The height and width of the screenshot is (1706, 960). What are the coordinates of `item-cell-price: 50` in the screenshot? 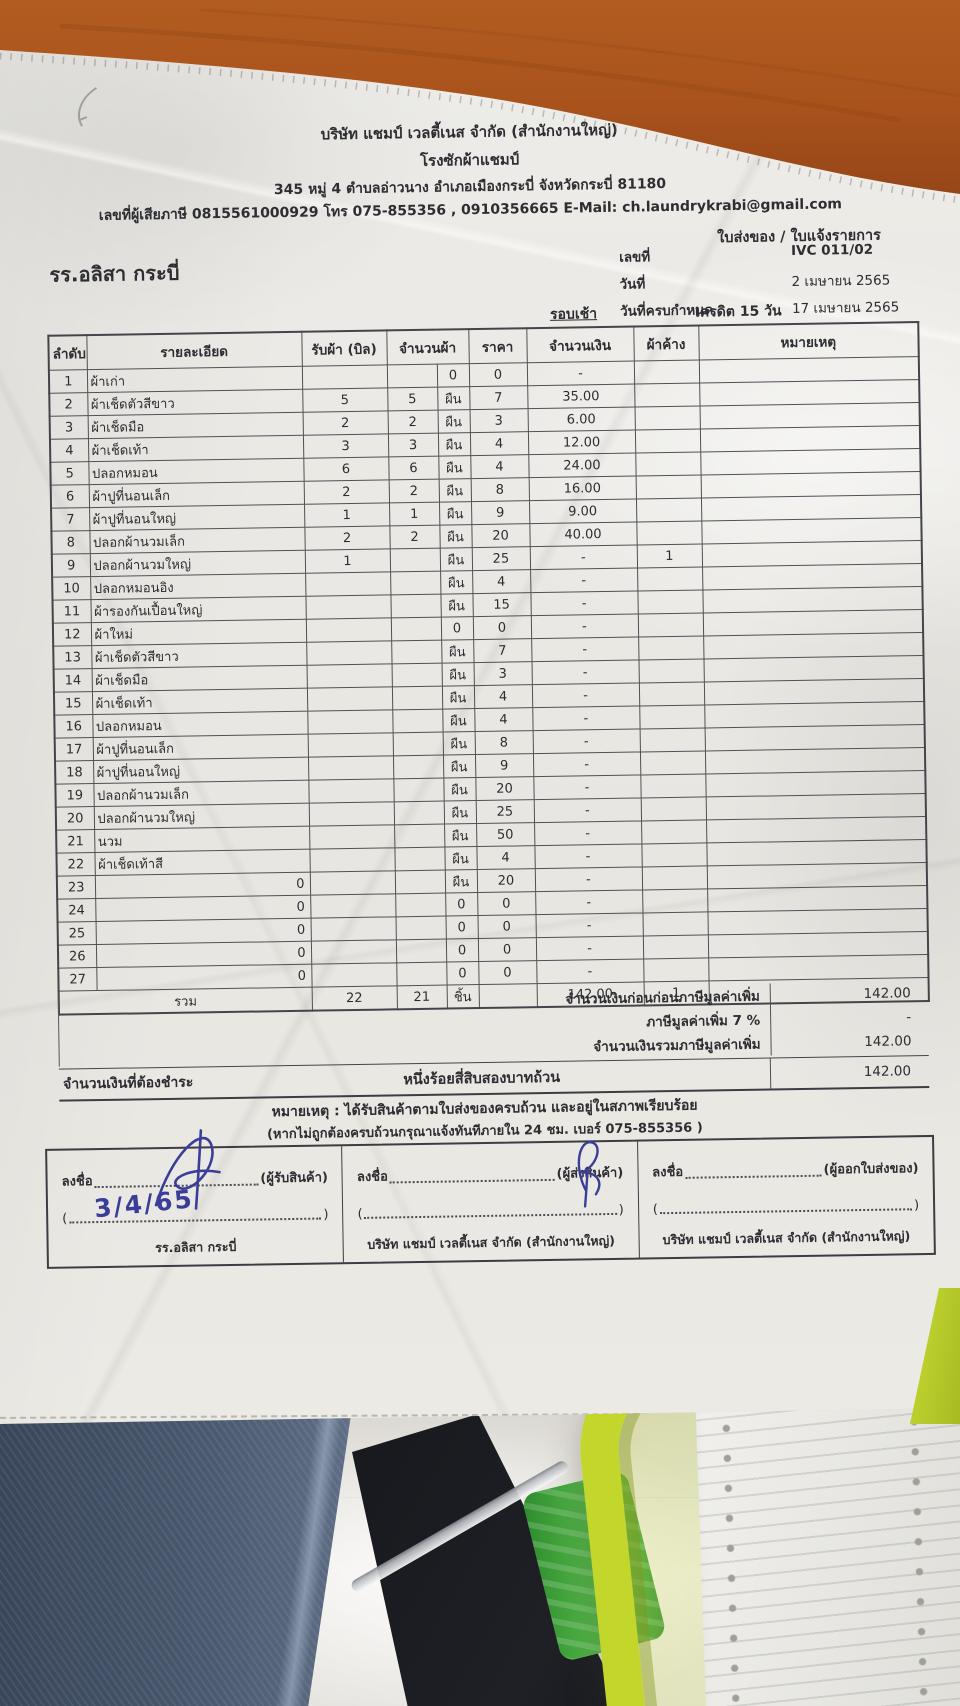 It's located at (505, 834).